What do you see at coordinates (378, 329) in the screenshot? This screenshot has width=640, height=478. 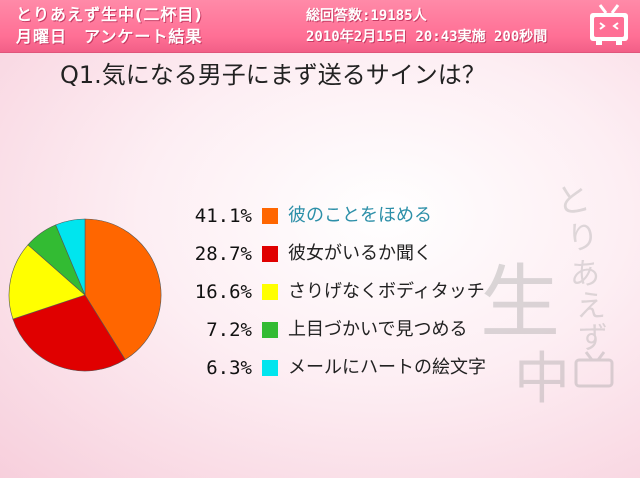 I see `legend-label: 上目づかいで見つめる` at bounding box center [378, 329].